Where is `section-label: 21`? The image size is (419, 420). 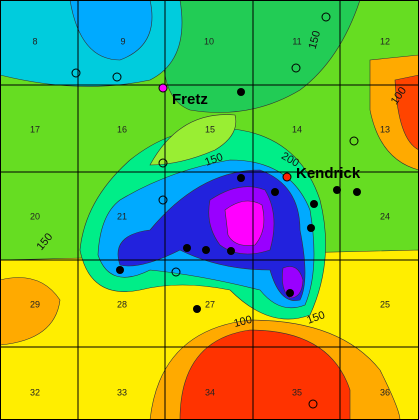 section-label: 21 is located at coordinates (122, 216).